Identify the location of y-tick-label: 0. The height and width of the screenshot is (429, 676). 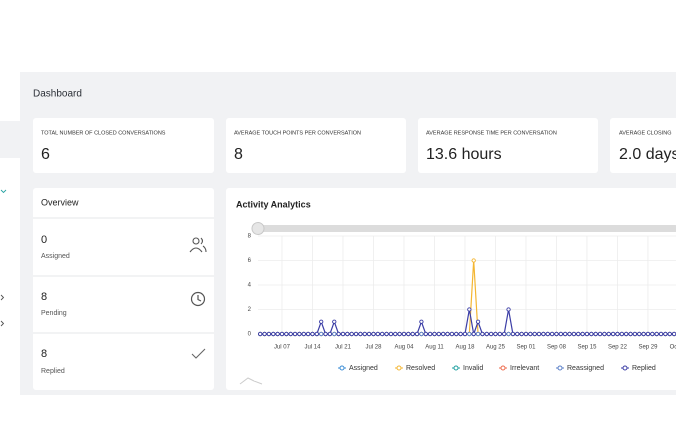
(250, 335).